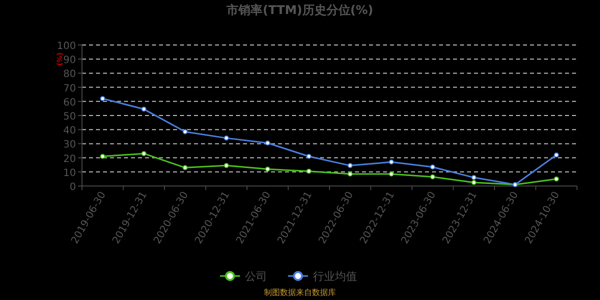  I want to click on y-tick-label: 80, so click(69, 74).